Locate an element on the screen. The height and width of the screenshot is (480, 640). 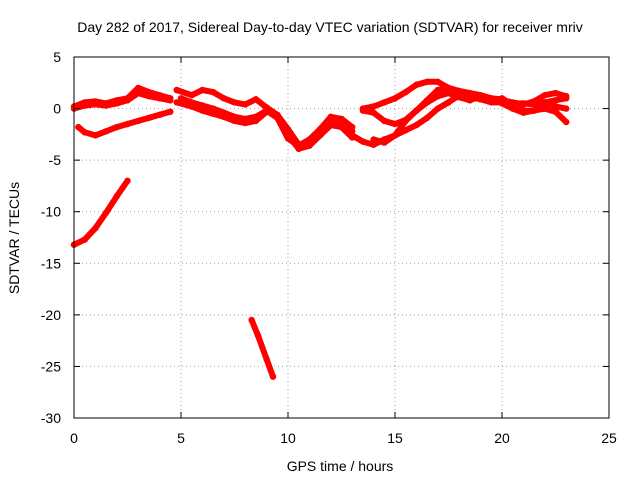
y-tick-label: 5 is located at coordinates (57, 57).